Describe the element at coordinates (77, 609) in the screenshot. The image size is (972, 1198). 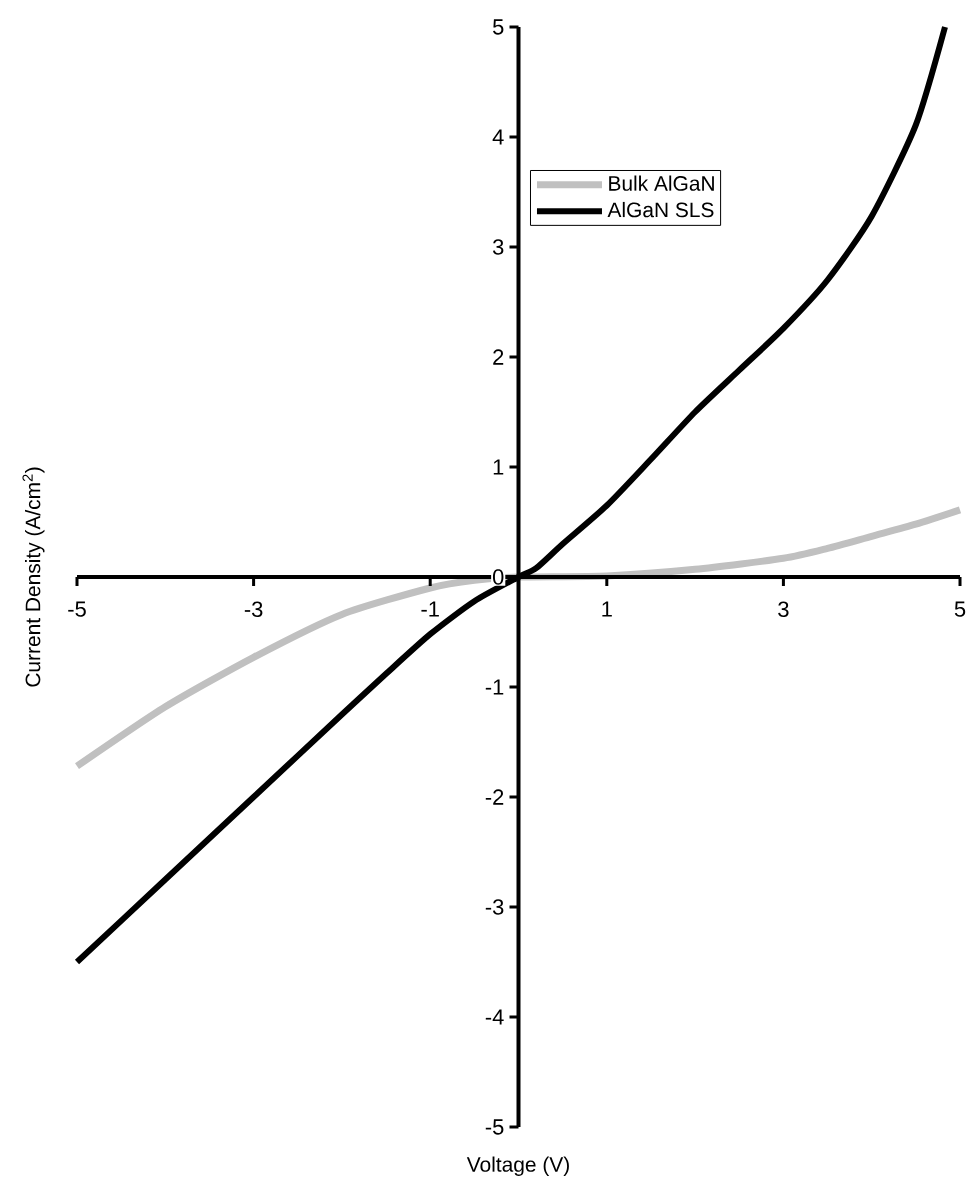
I see `x-tick-label: -5` at that location.